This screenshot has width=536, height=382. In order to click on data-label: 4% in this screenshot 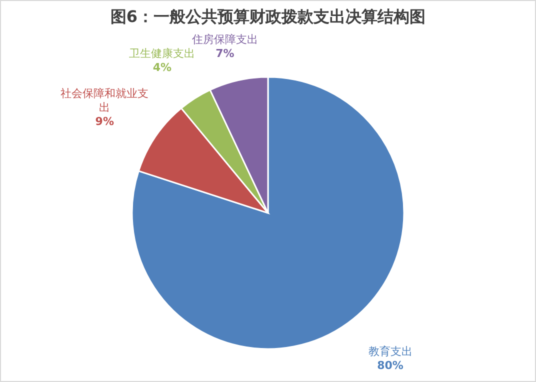, I will do `click(162, 67)`.